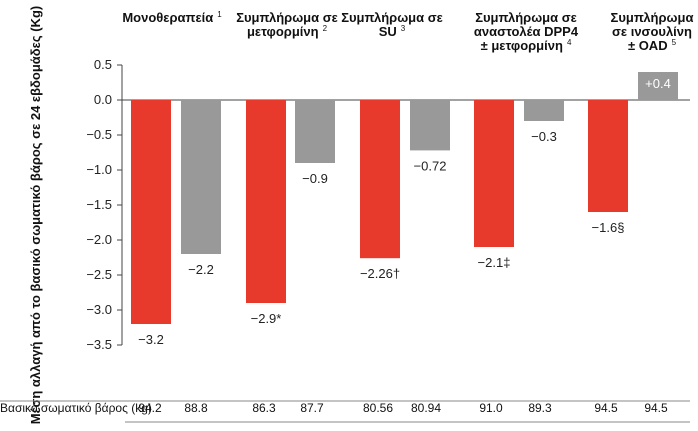  Describe the element at coordinates (652, 17) in the screenshot. I see `group-title-line: Συμπλήρωμα` at that location.